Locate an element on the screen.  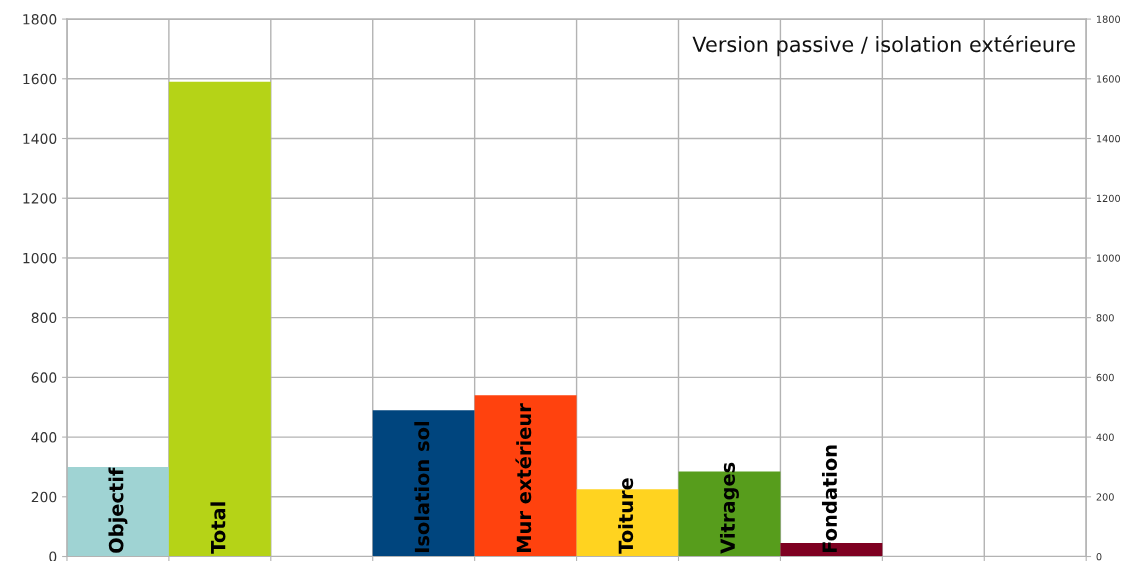
y-tick-label: 600 is located at coordinates (44, 377).